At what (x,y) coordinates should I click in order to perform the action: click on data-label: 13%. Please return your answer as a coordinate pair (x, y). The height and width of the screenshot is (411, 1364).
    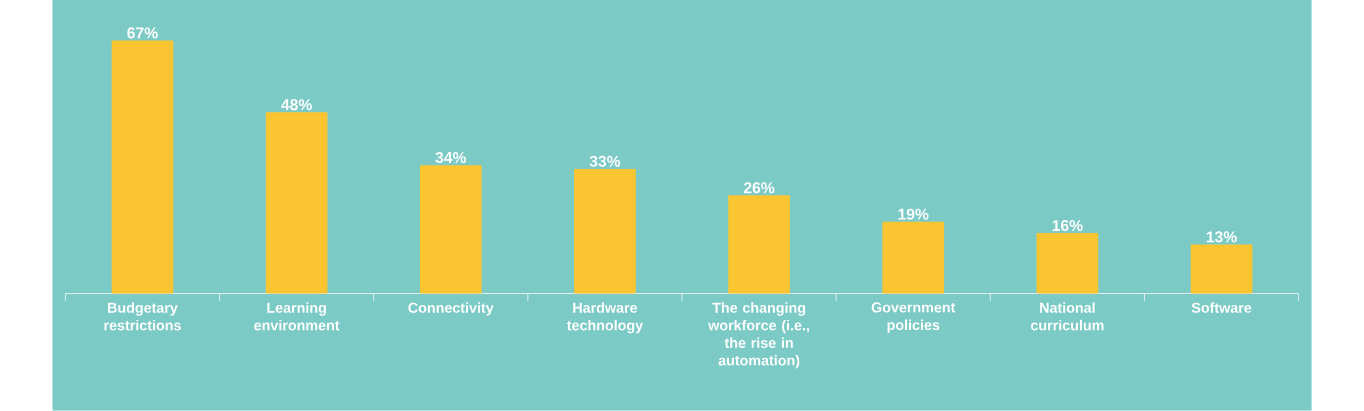
    Looking at the image, I should click on (1221, 237).